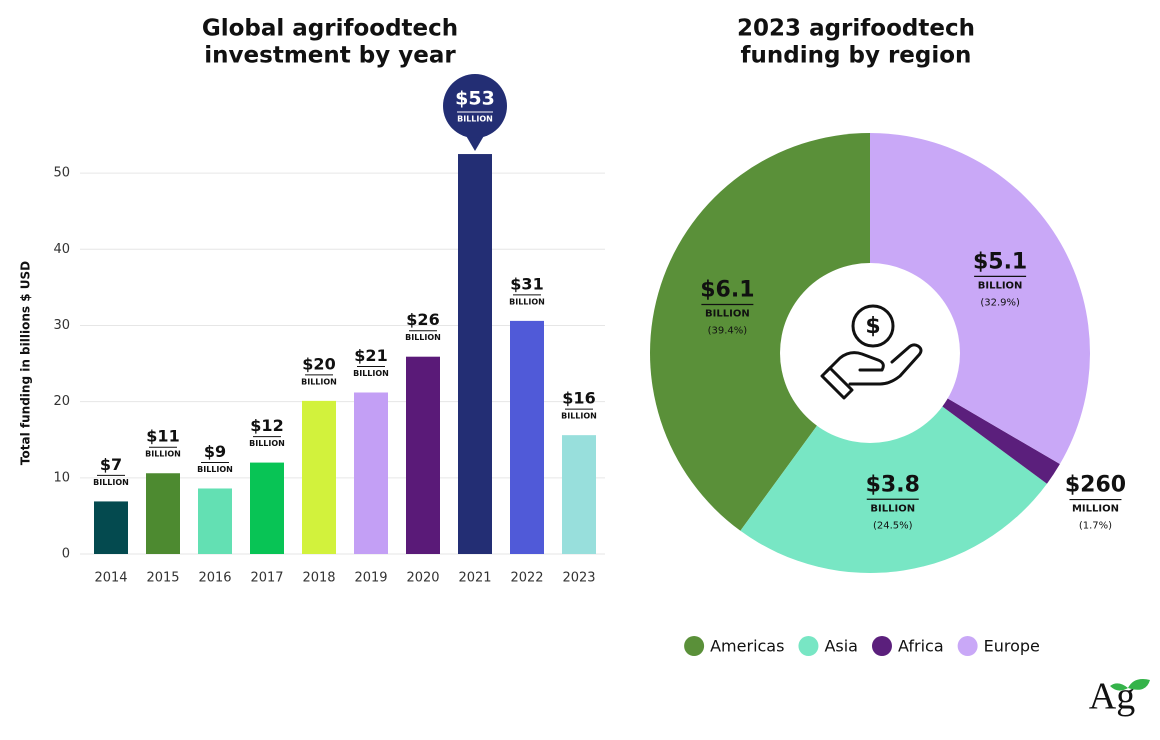 Image resolution: width=1160 pixels, height=740 pixels. I want to click on x-tick-label: 2022, so click(526, 578).